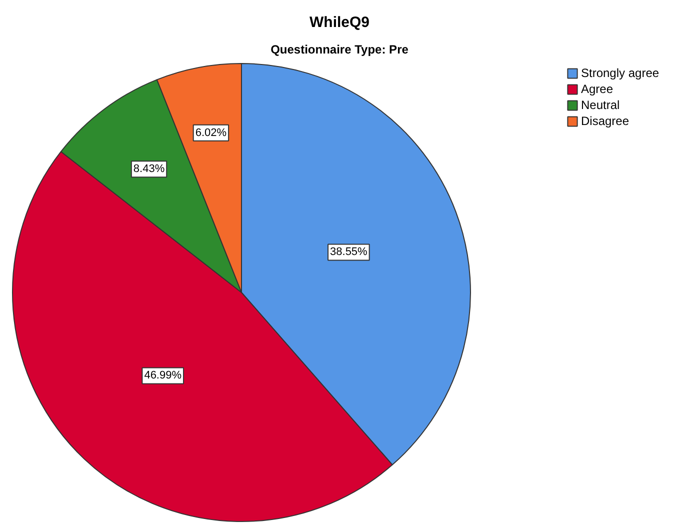  I want to click on legend-label: Neutral, so click(600, 105).